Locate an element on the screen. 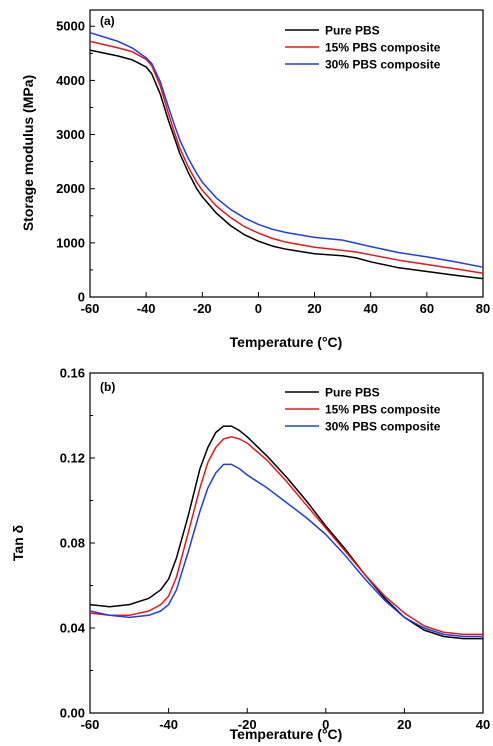 The width and height of the screenshot is (493, 746). y-tick-label: 2000 is located at coordinates (70, 188).